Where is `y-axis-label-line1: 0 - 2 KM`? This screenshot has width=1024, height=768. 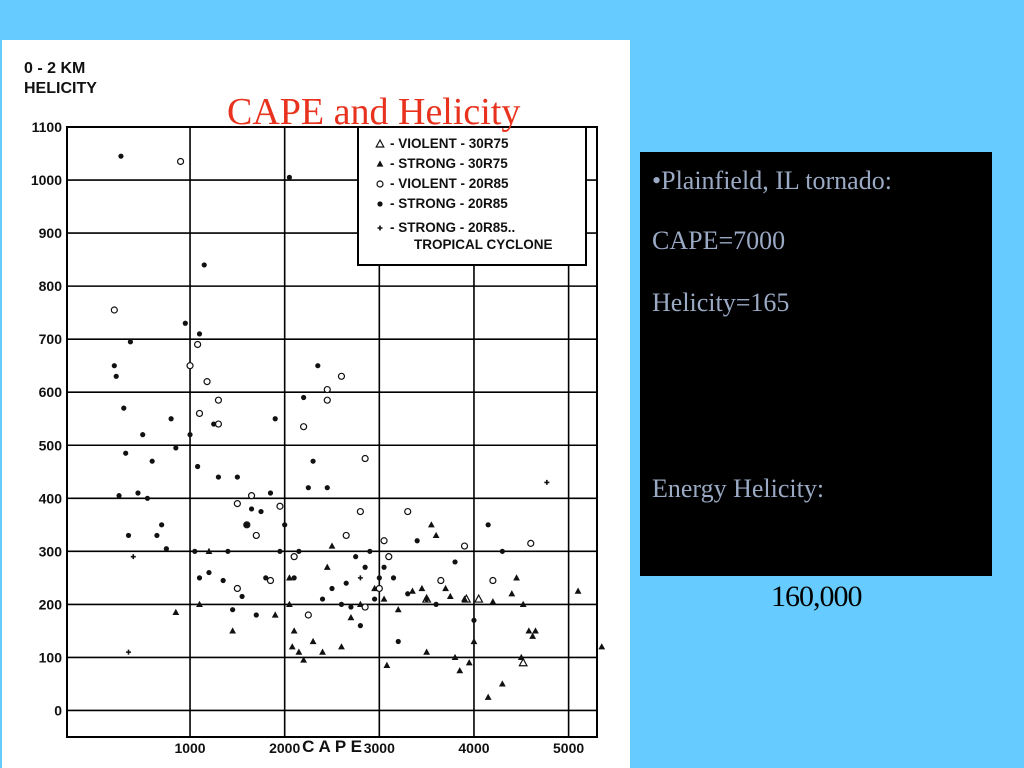 y-axis-label-line1: 0 - 2 KM is located at coordinates (54, 68).